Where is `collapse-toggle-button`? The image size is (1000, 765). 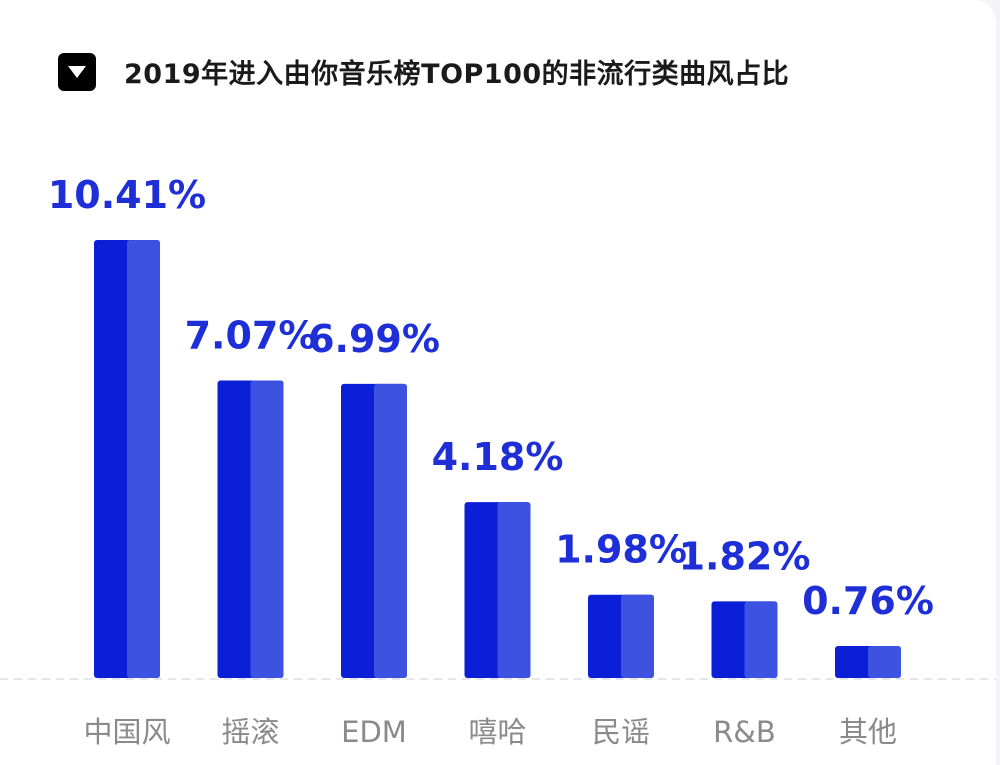
collapse-toggle-button is located at coordinates (77, 71).